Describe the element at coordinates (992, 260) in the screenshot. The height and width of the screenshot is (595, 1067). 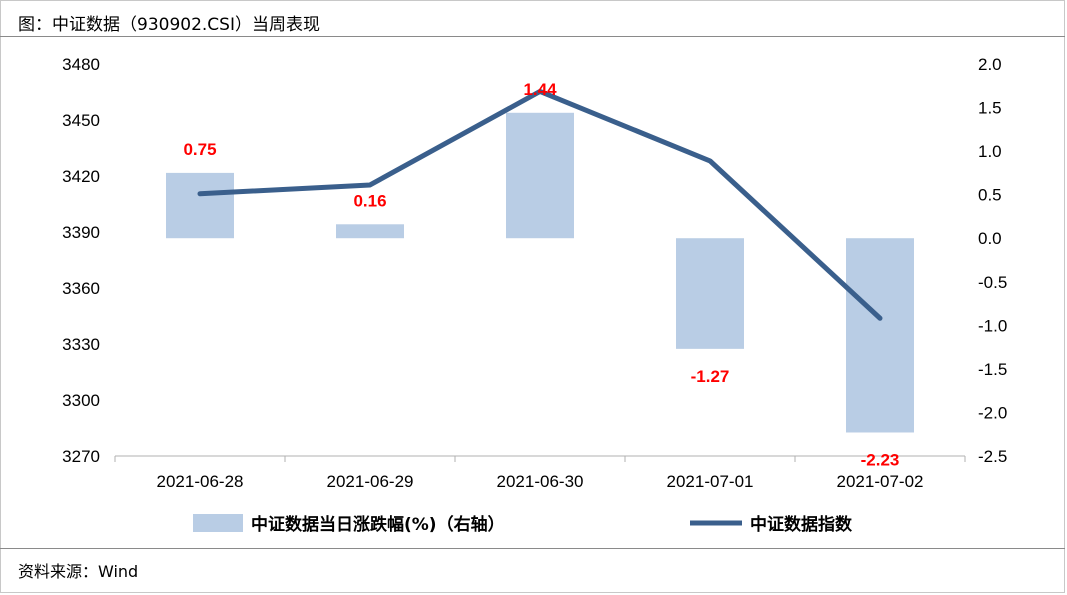
I see `right-axis-ticks: -2.5 -2.0 -1.5 -1.0 -0.5 0.0 0.5 1.0 1.5 2.0` at that location.